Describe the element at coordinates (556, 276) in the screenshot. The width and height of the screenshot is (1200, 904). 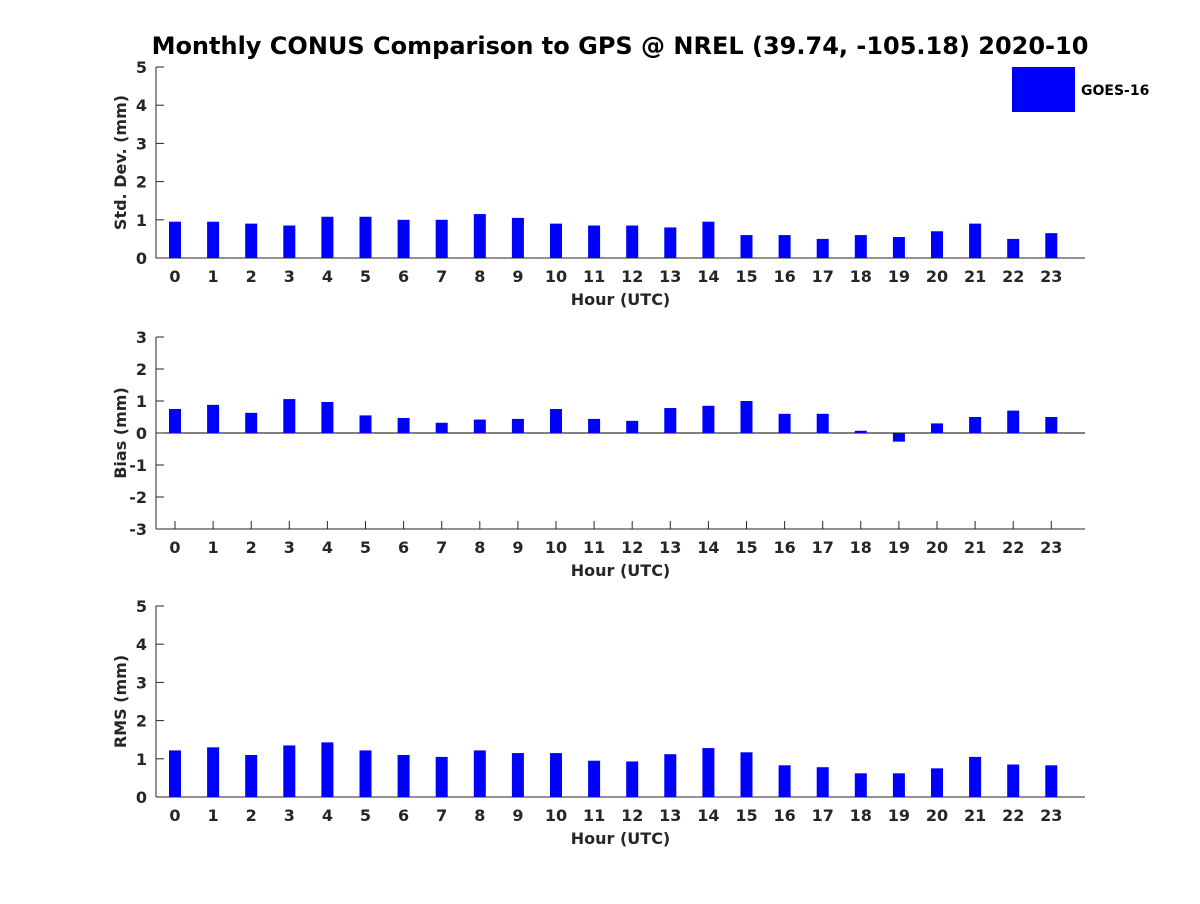
I see `x-tick-label: 10` at that location.